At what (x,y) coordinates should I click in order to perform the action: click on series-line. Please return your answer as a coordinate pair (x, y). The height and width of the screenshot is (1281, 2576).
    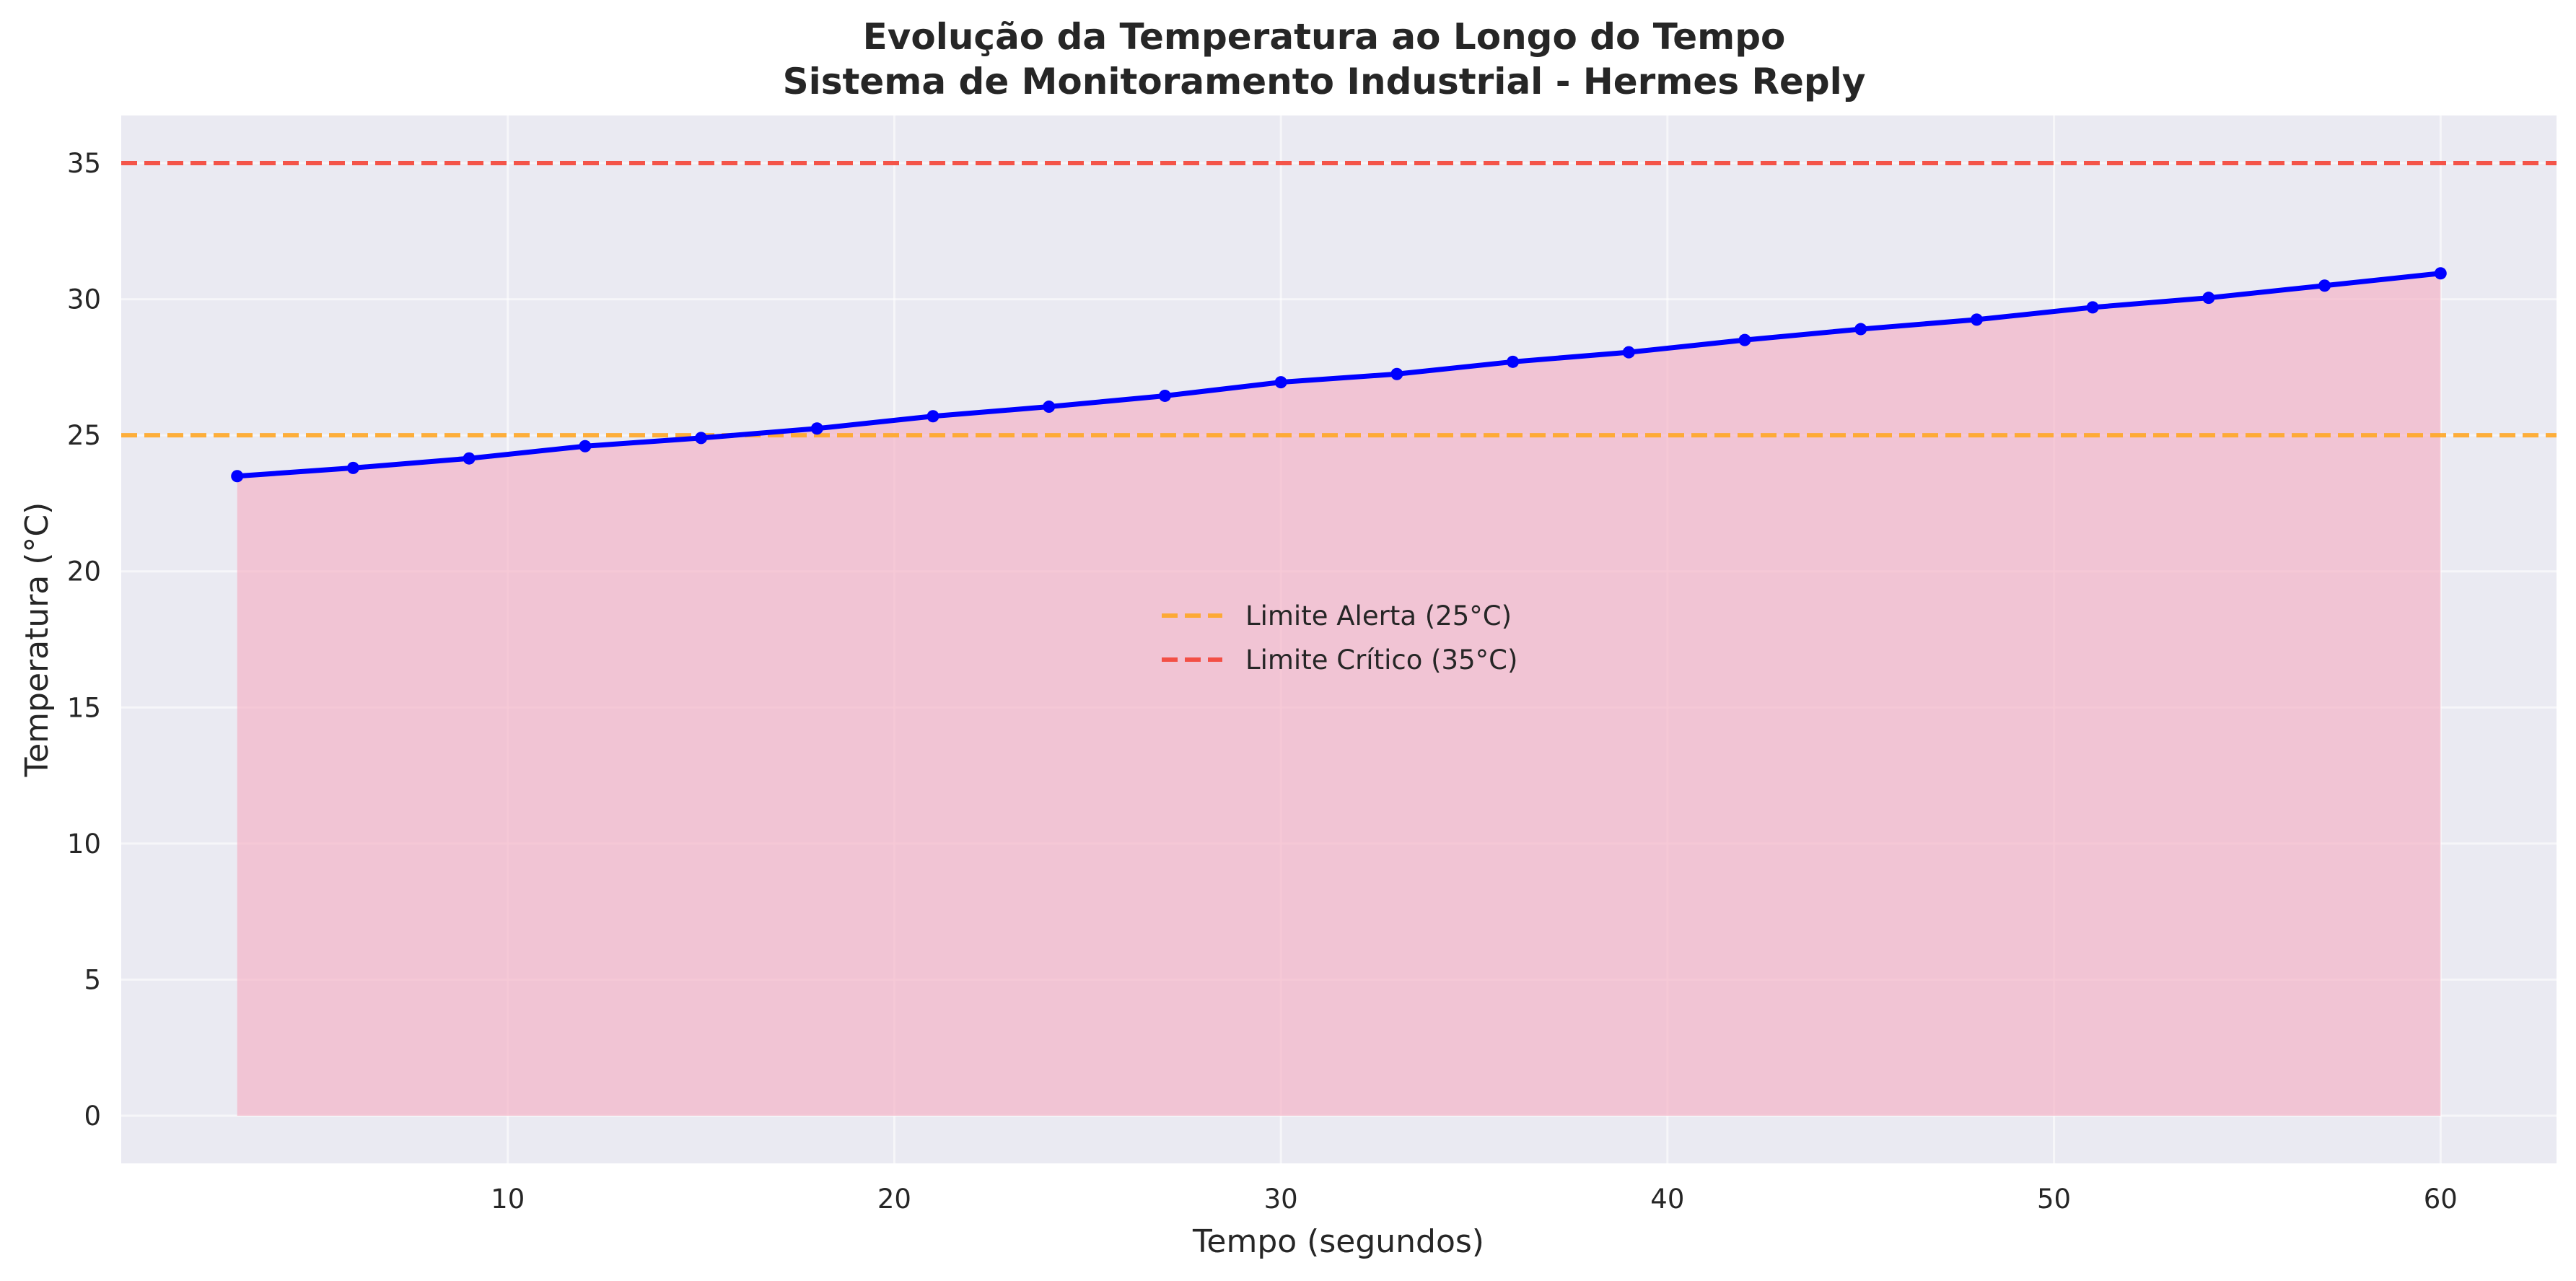
    Looking at the image, I should click on (1339, 375).